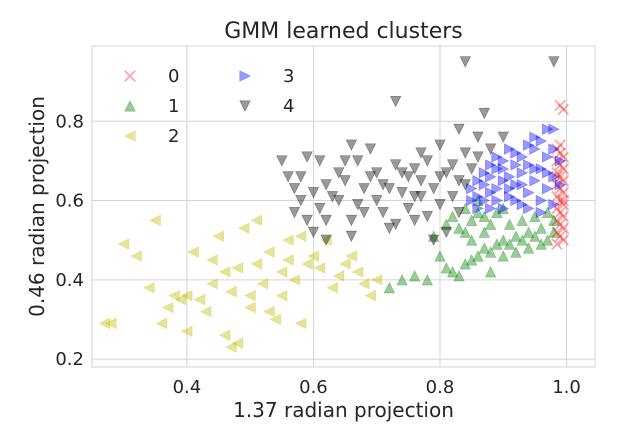 Image resolution: width=643 pixels, height=443 pixels. Describe the element at coordinates (69, 359) in the screenshot. I see `y-tick-label: 0.2` at that location.